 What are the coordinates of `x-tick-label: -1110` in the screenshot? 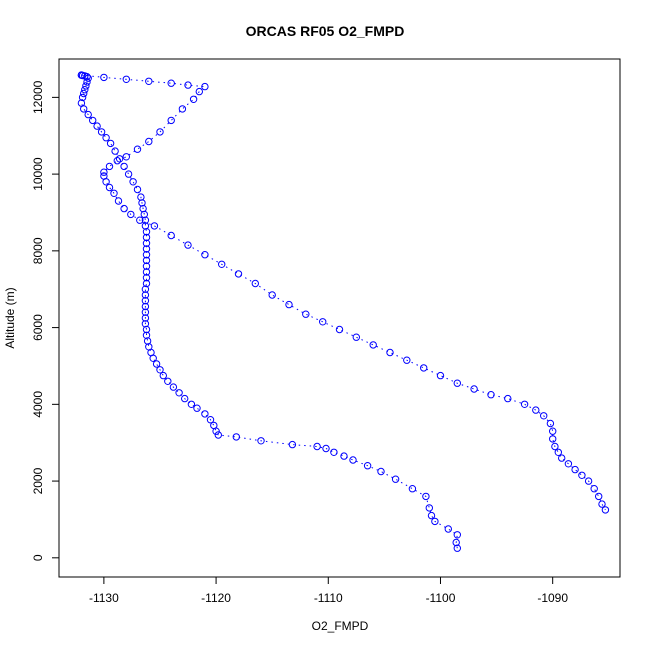 It's located at (328, 598).